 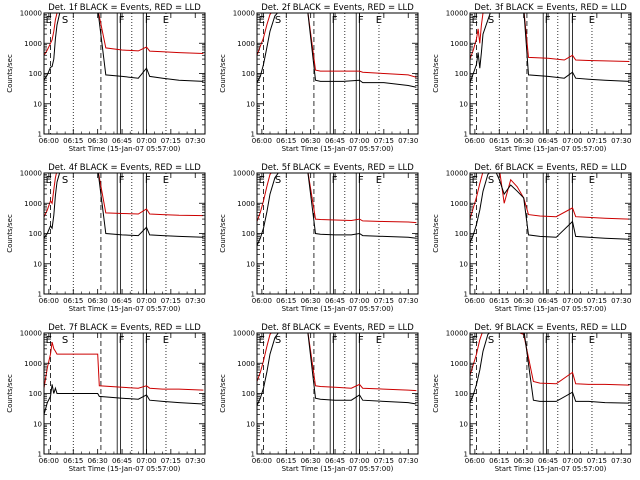 I want to click on x-tick-label: 06:45, so click(x=122, y=301).